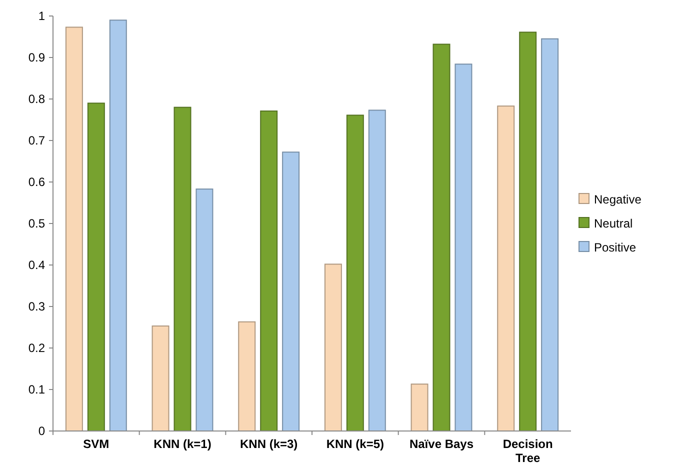 The width and height of the screenshot is (688, 468). I want to click on y-tick-label: 0.1, so click(37, 389).